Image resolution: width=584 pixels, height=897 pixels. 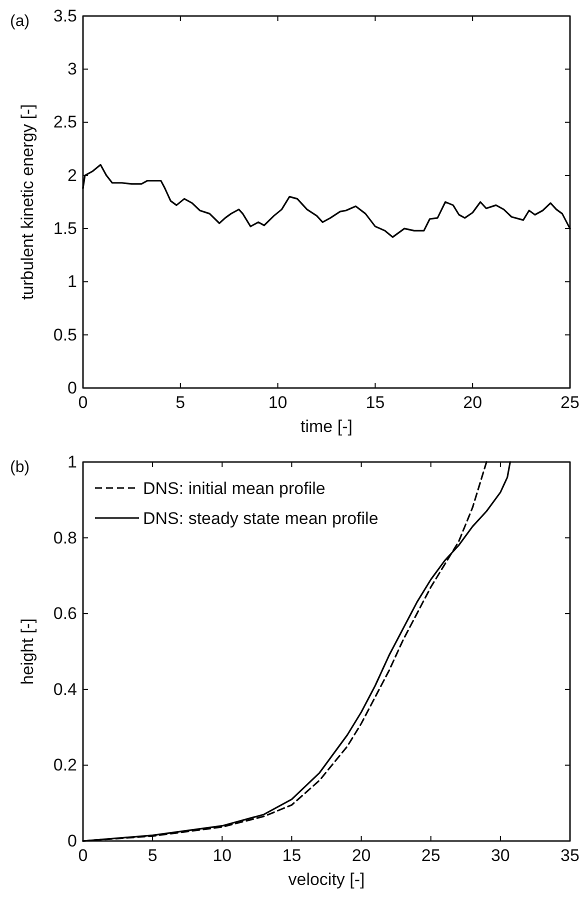 I want to click on y-tick-label: 0.4, so click(x=65, y=689).